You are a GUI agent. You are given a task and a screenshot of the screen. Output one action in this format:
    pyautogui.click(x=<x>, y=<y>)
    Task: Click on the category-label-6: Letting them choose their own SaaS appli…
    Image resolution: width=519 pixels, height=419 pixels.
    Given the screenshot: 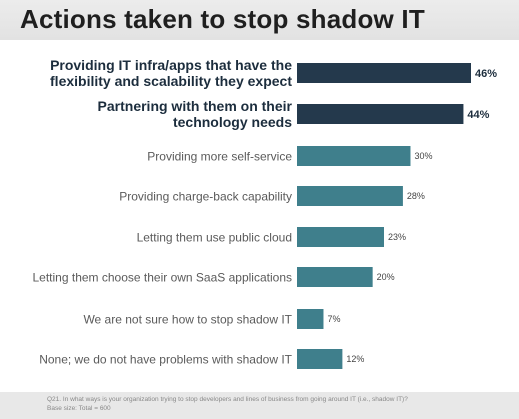 What is the action you would take?
    pyautogui.click(x=163, y=277)
    